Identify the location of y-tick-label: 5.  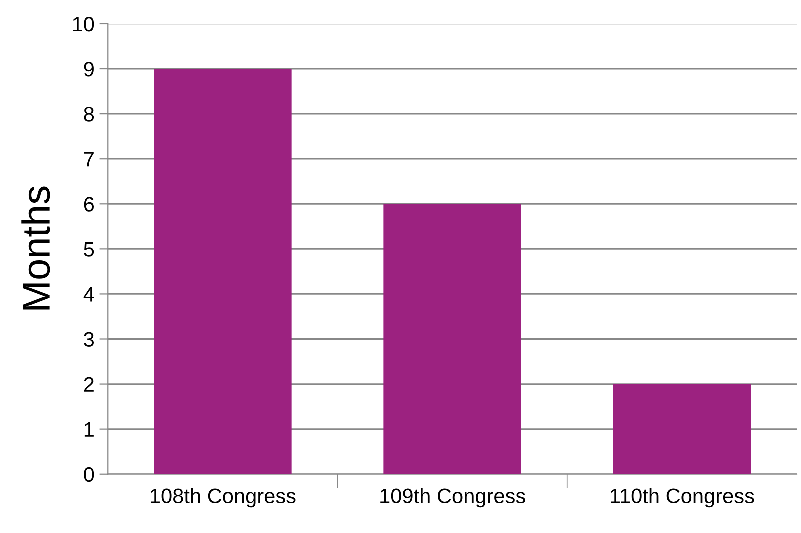
(89, 249).